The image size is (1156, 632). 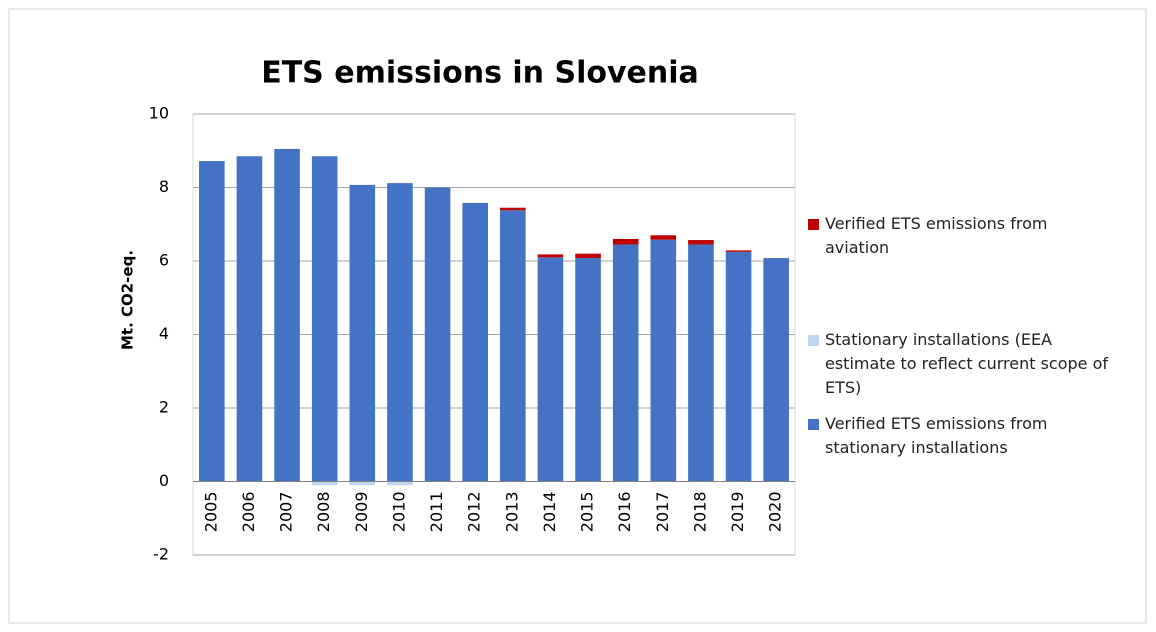 What do you see at coordinates (164, 186) in the screenshot?
I see `y-tick-label: 8` at bounding box center [164, 186].